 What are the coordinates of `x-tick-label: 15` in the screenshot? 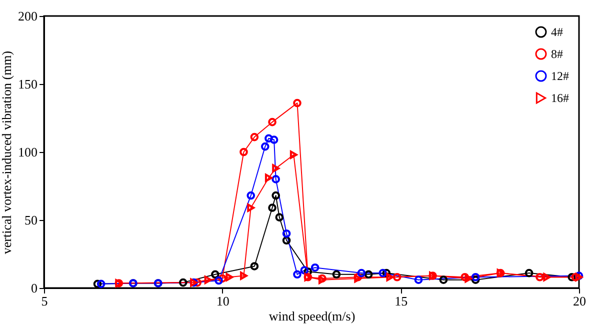 It's located at (401, 301).